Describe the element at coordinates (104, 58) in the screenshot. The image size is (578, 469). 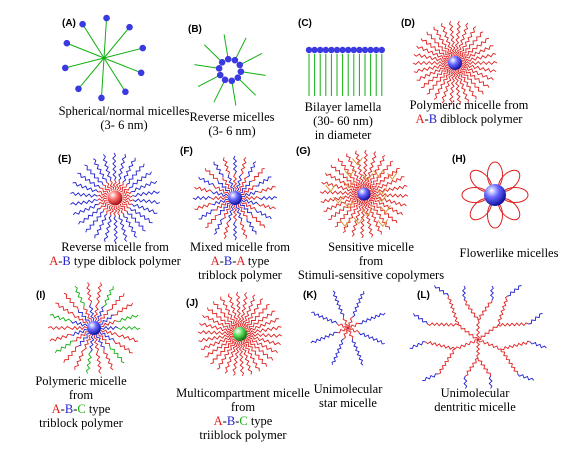
I see `micelle-a` at that location.